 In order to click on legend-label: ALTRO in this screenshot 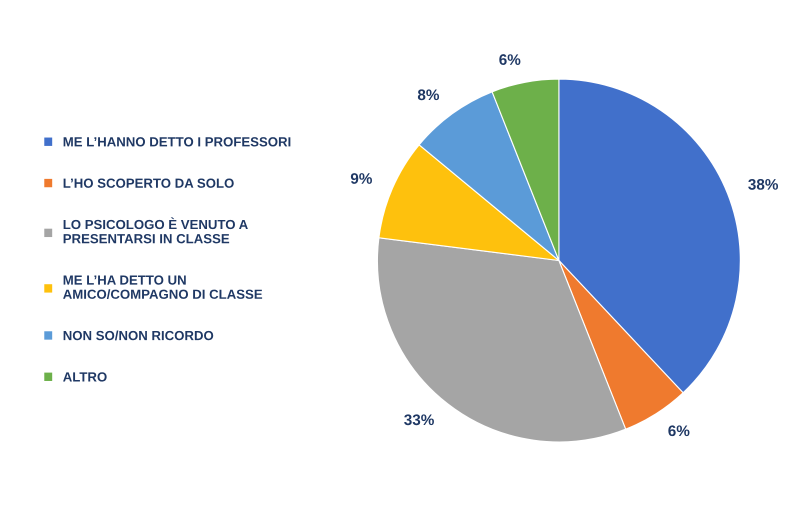, I will do `click(85, 377)`.